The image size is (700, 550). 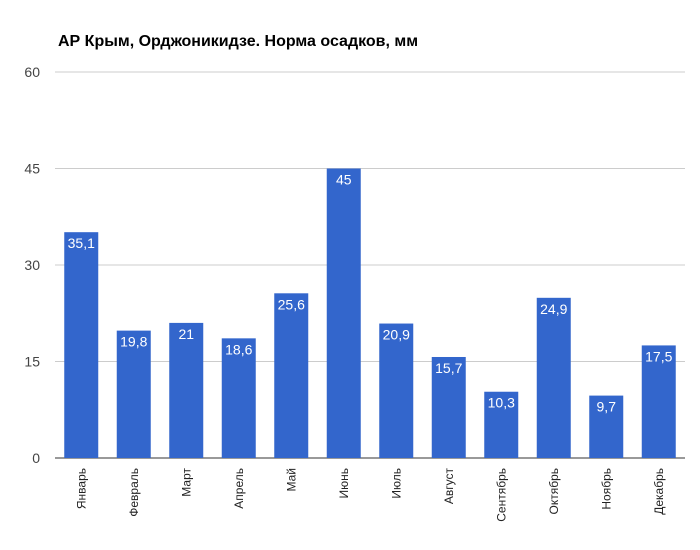 I want to click on x-tick-label: Ноябрь, so click(x=606, y=489).